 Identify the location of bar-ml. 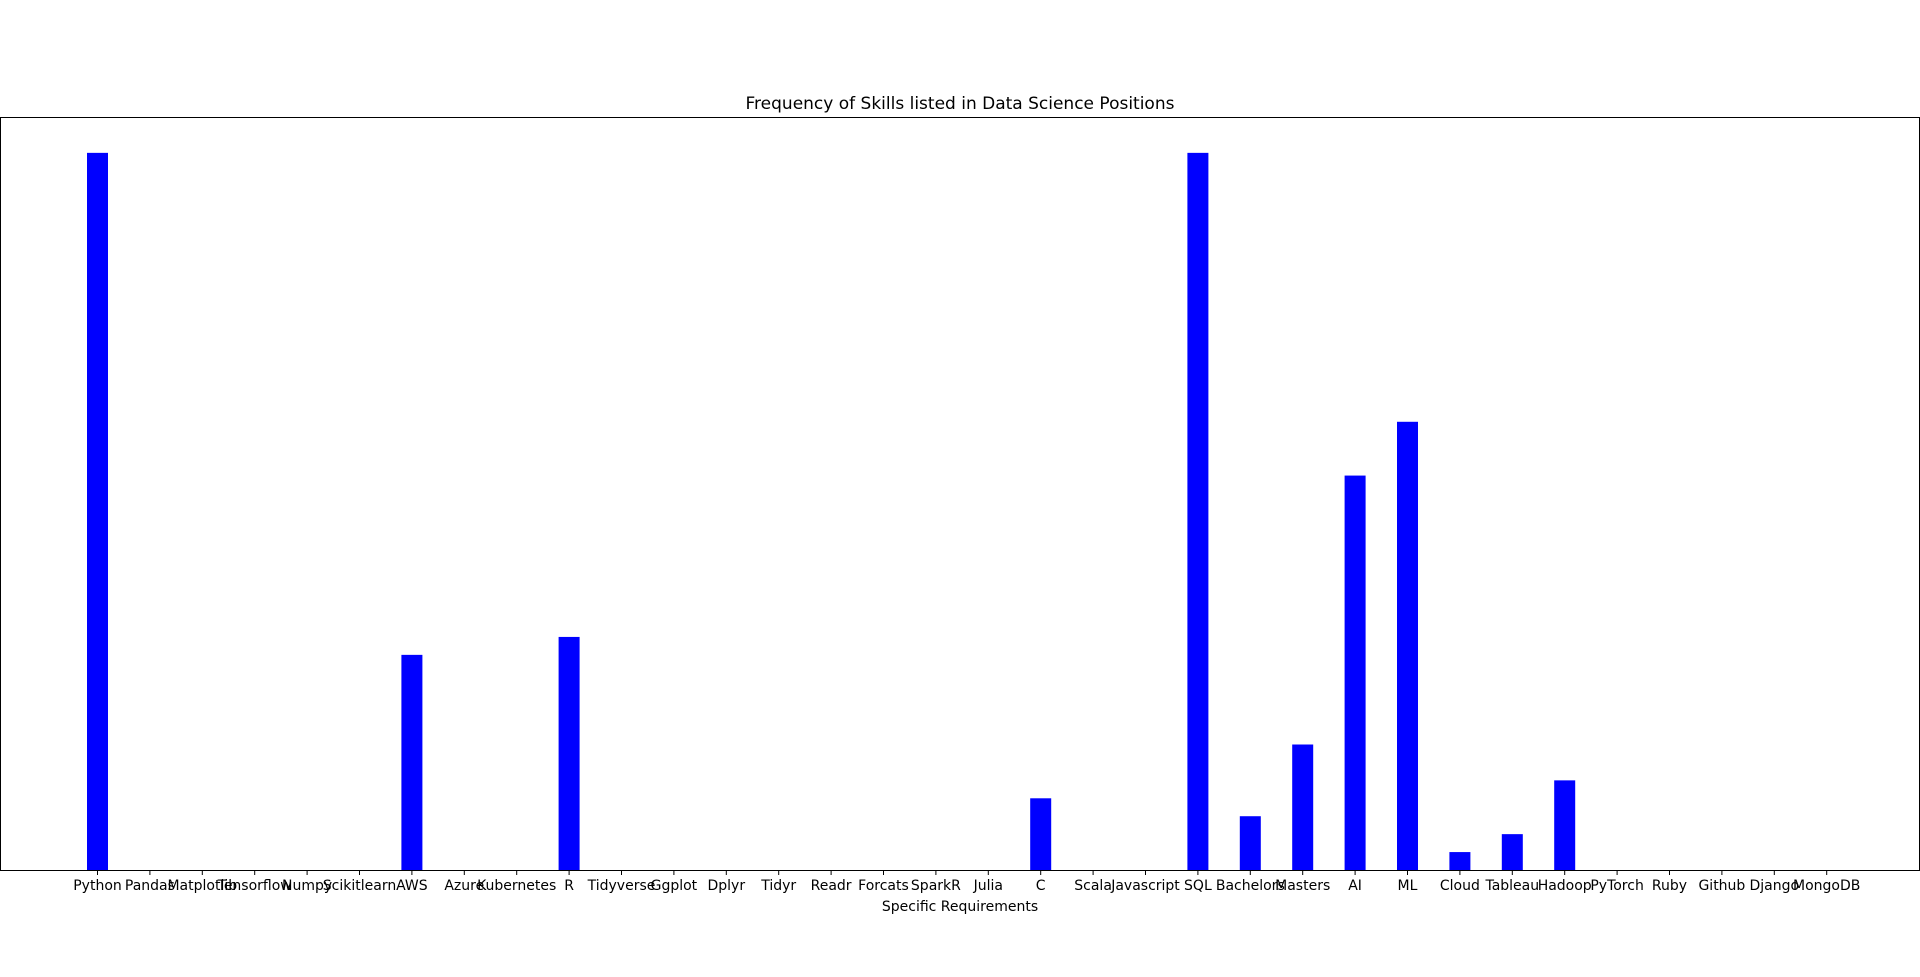
(1407, 645).